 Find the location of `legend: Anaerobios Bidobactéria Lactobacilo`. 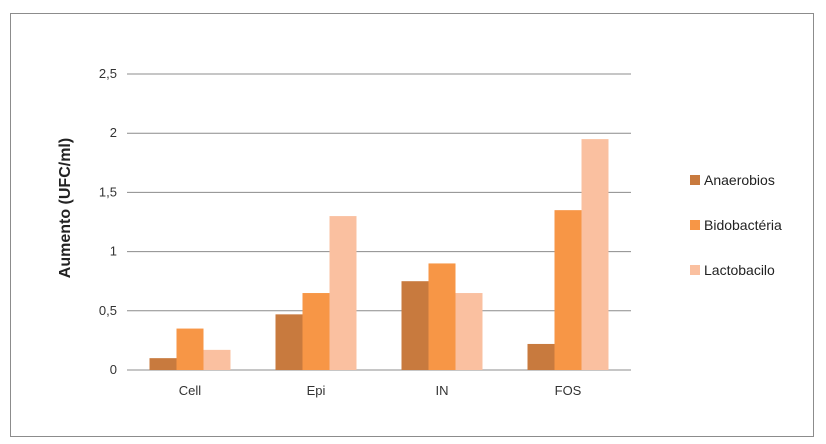

legend: Anaerobios Bidobactéria Lactobacilo is located at coordinates (736, 237).